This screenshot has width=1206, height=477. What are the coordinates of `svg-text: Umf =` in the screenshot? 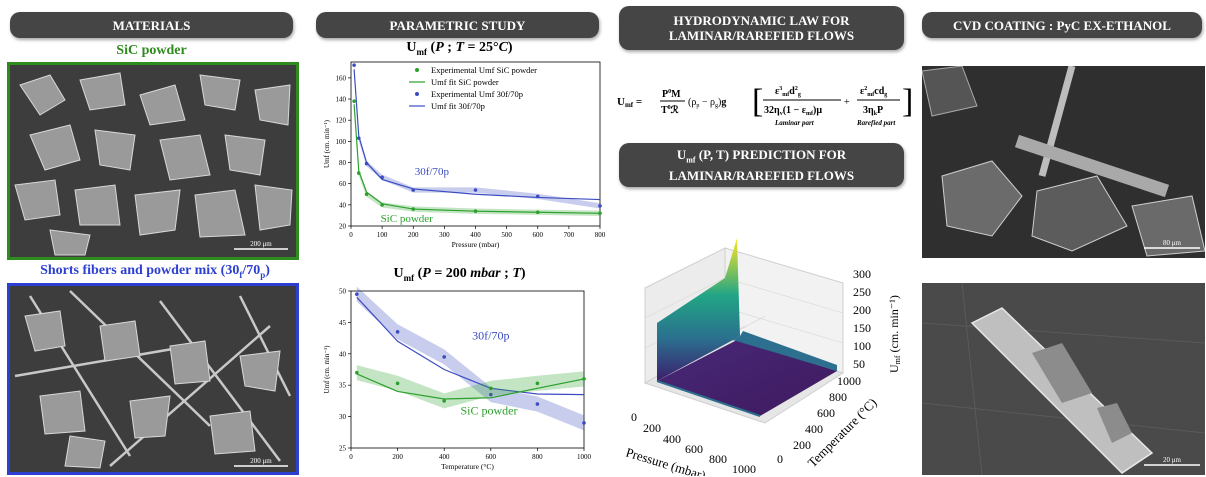 It's located at (629, 102).